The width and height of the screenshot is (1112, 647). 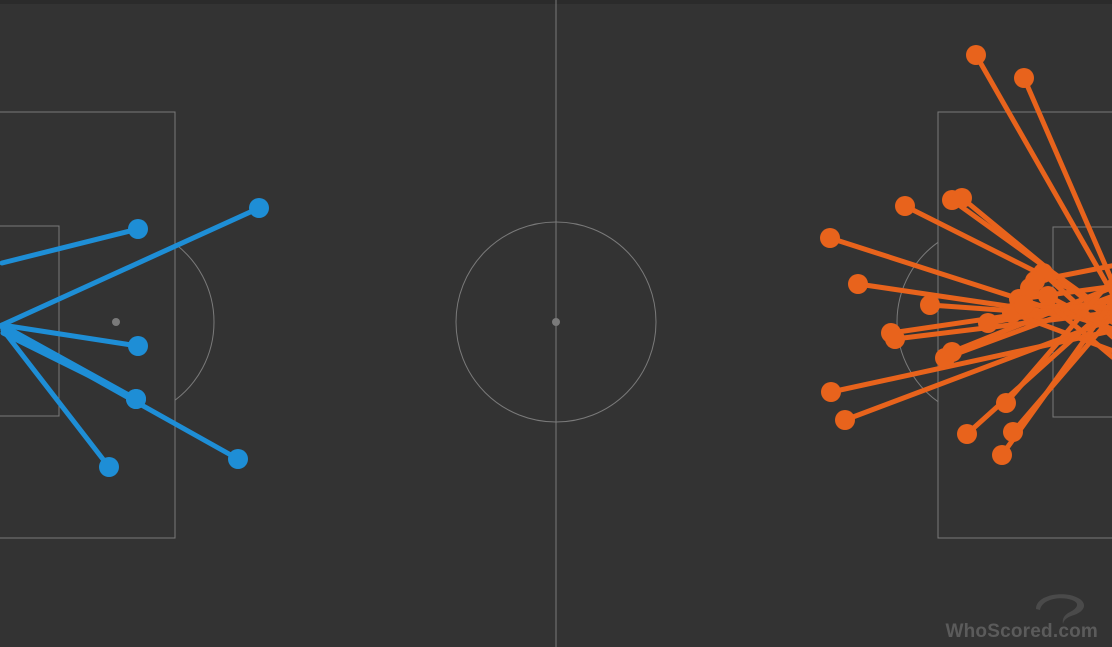 I want to click on left-penalty-arc, so click(x=194, y=322).